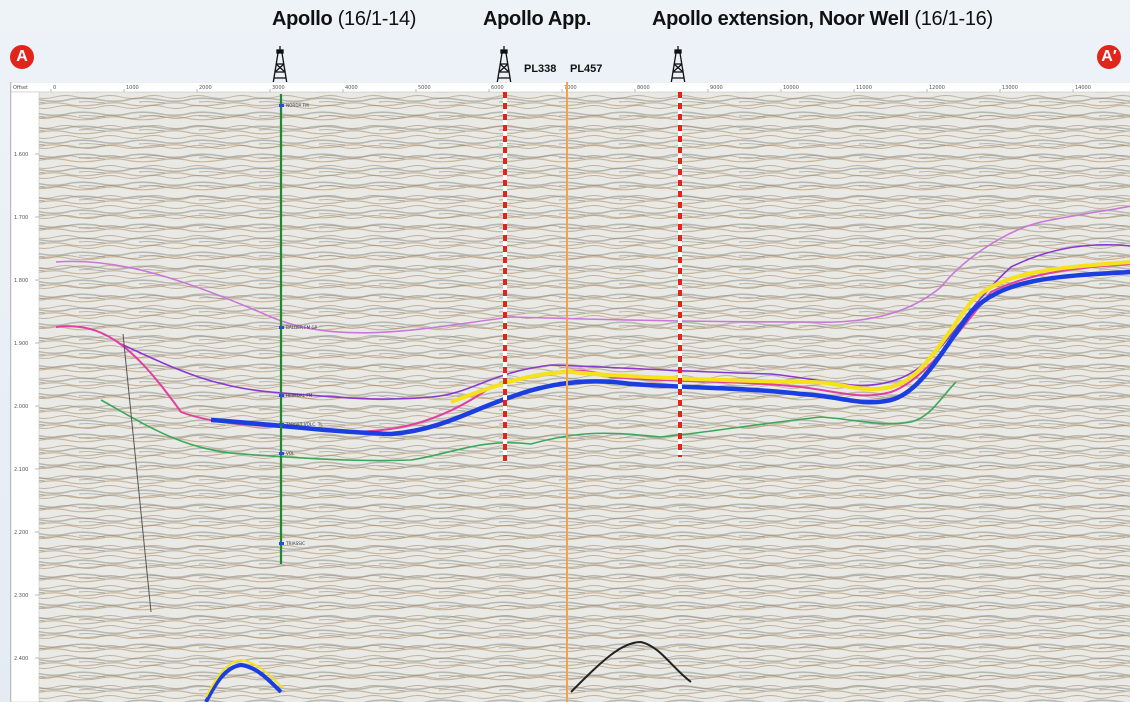 This screenshot has width=1130, height=702. I want to click on well-title-apollo-extension: Apollo extension, Noor Well (16/1-16), so click(822, 19).